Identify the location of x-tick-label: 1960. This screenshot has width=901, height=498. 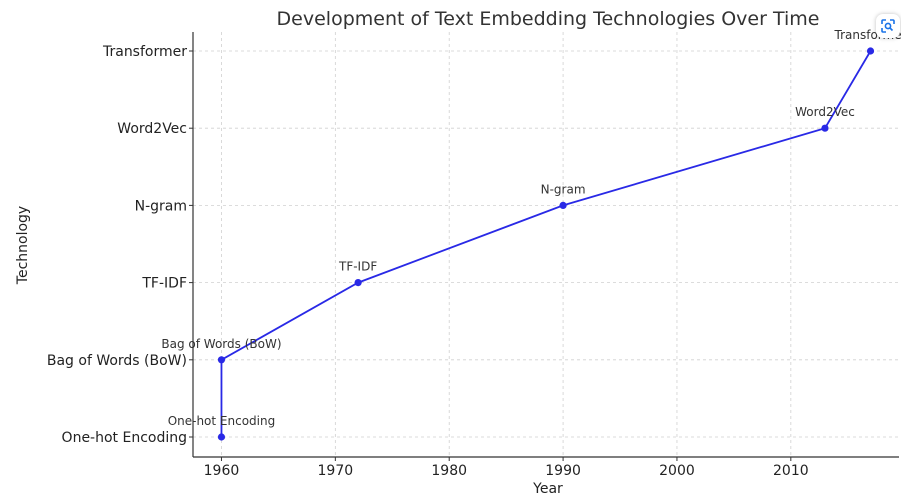
(222, 471).